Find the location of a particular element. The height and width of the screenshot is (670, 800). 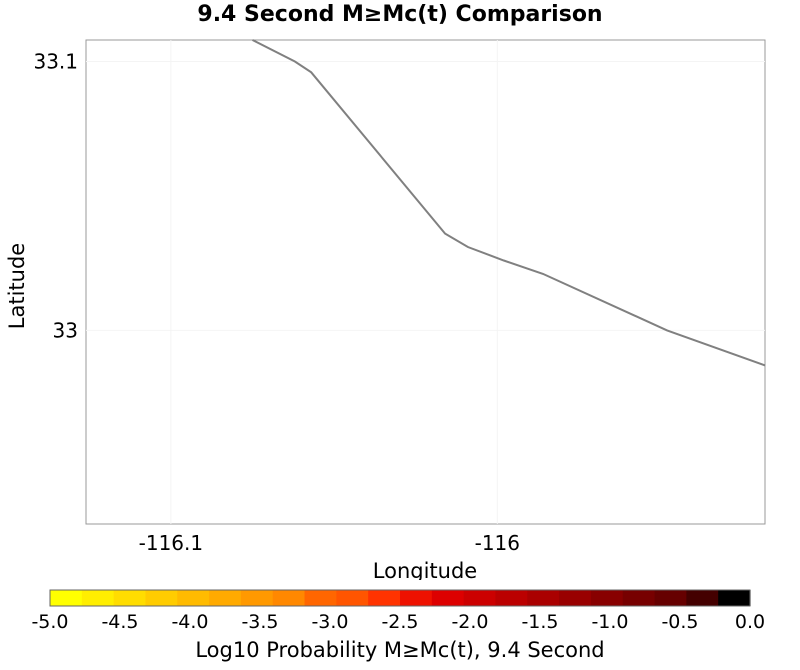

x-tick-label: -116 is located at coordinates (497, 543).